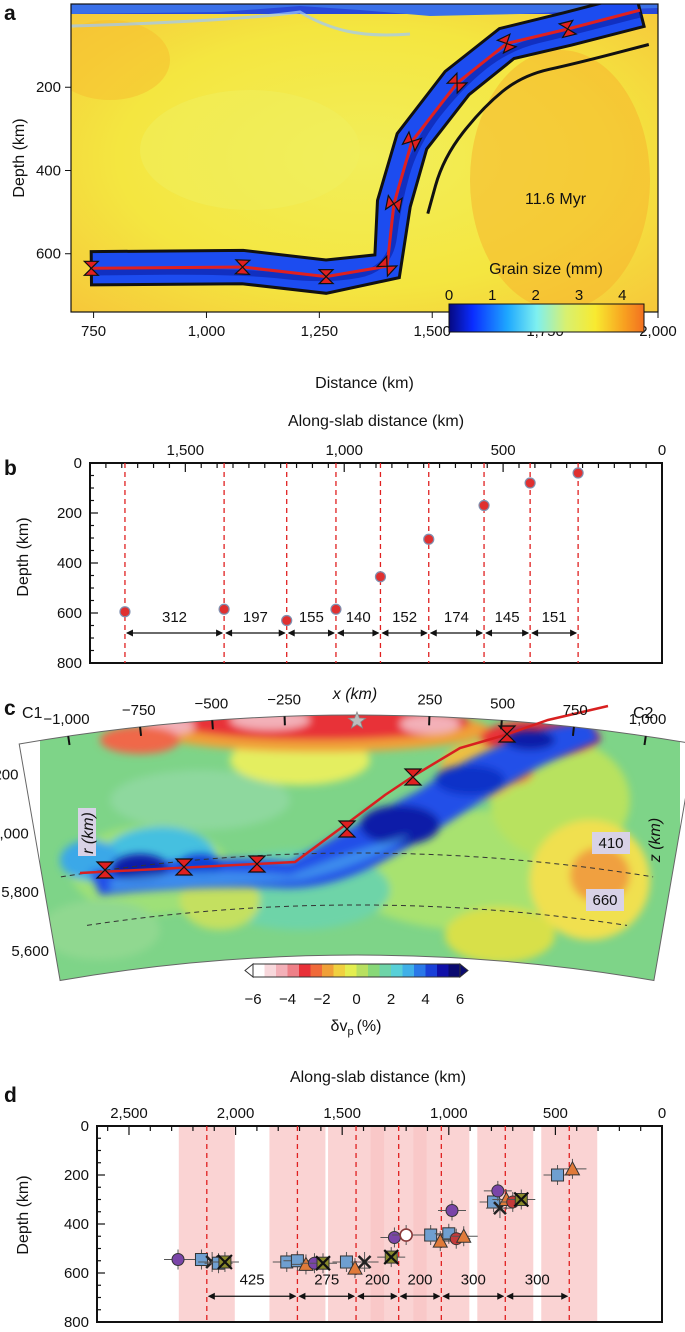 The image size is (685, 1332). I want to click on colorbar-a-title: Grain size (mm), so click(546, 269).